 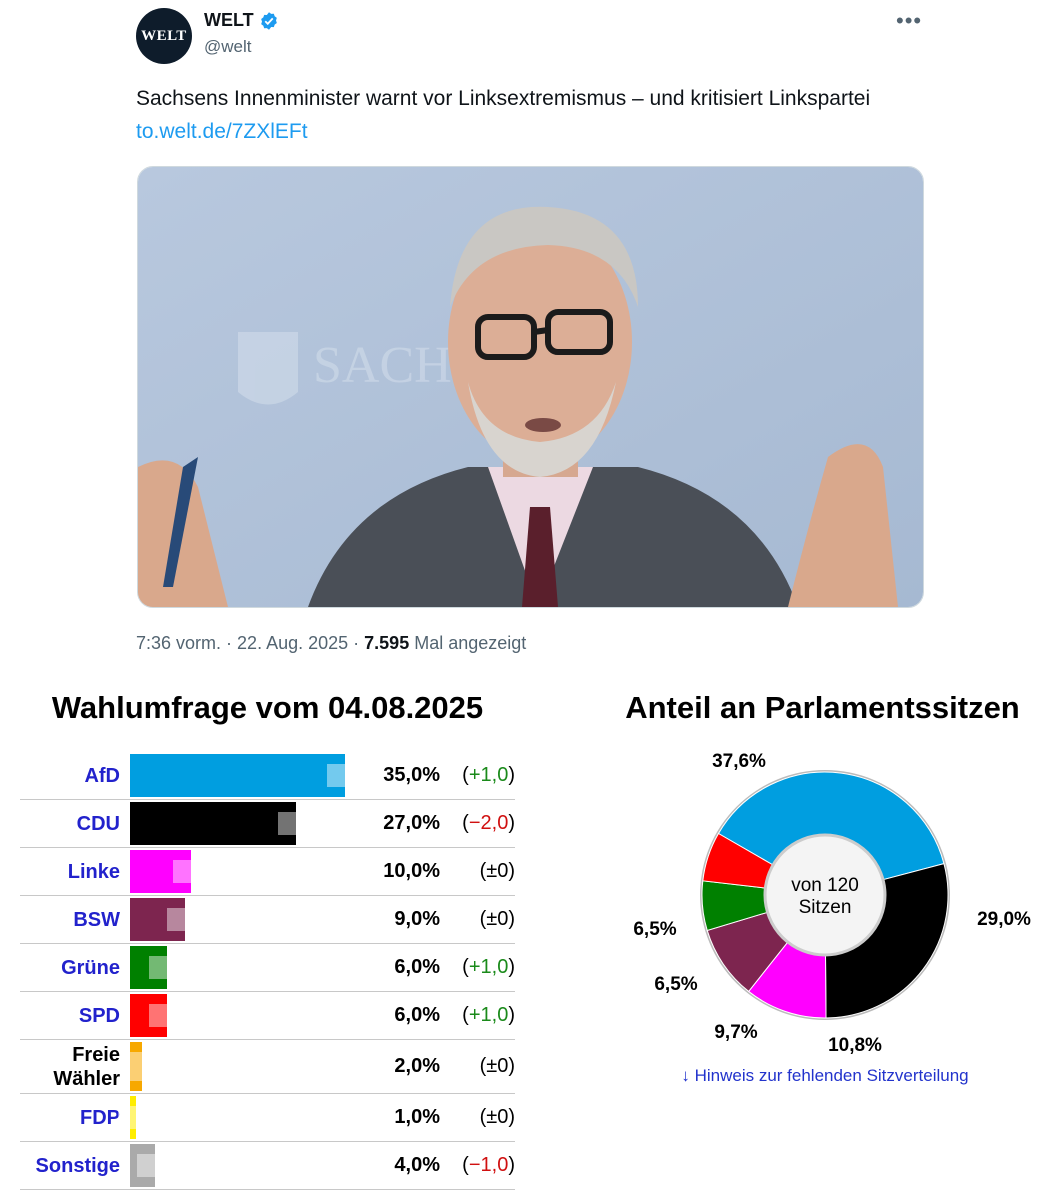 What do you see at coordinates (86, 1066) in the screenshot?
I see `party-label: Freie Wähler` at bounding box center [86, 1066].